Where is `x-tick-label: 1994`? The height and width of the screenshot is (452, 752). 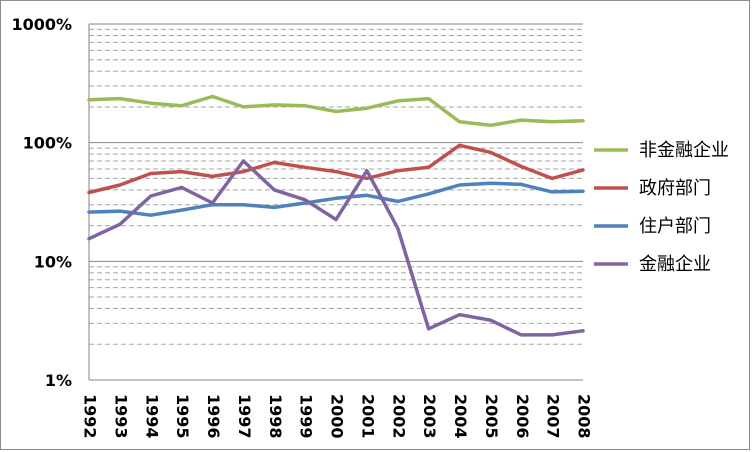
x-tick-label: 1994 is located at coordinates (151, 416).